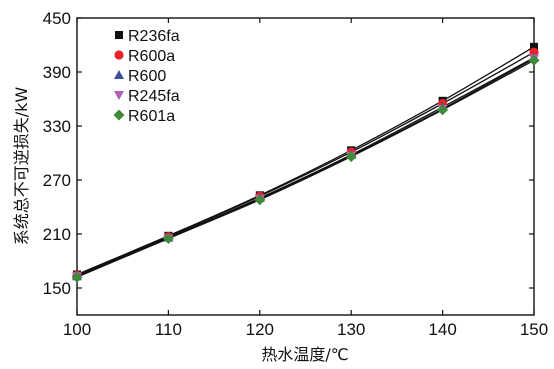 This screenshot has height=369, width=554. I want to click on y-tick-label: 330, so click(57, 126).